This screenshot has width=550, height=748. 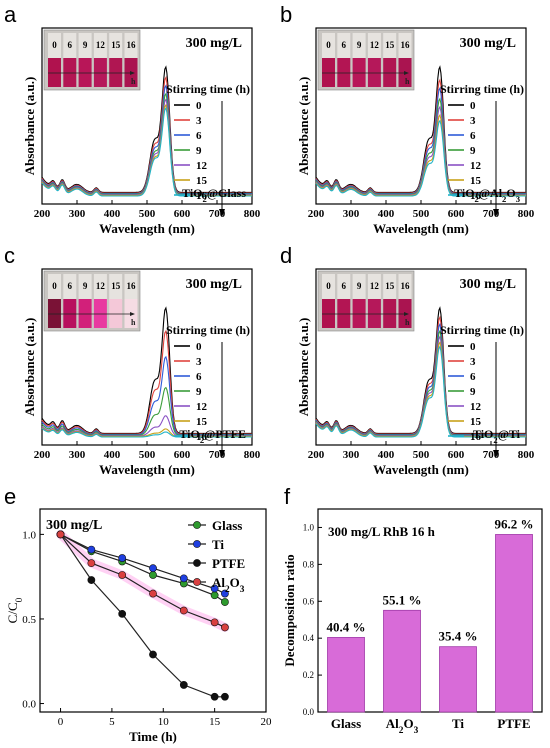 I want to click on text-part: Ti, so click(x=458, y=723).